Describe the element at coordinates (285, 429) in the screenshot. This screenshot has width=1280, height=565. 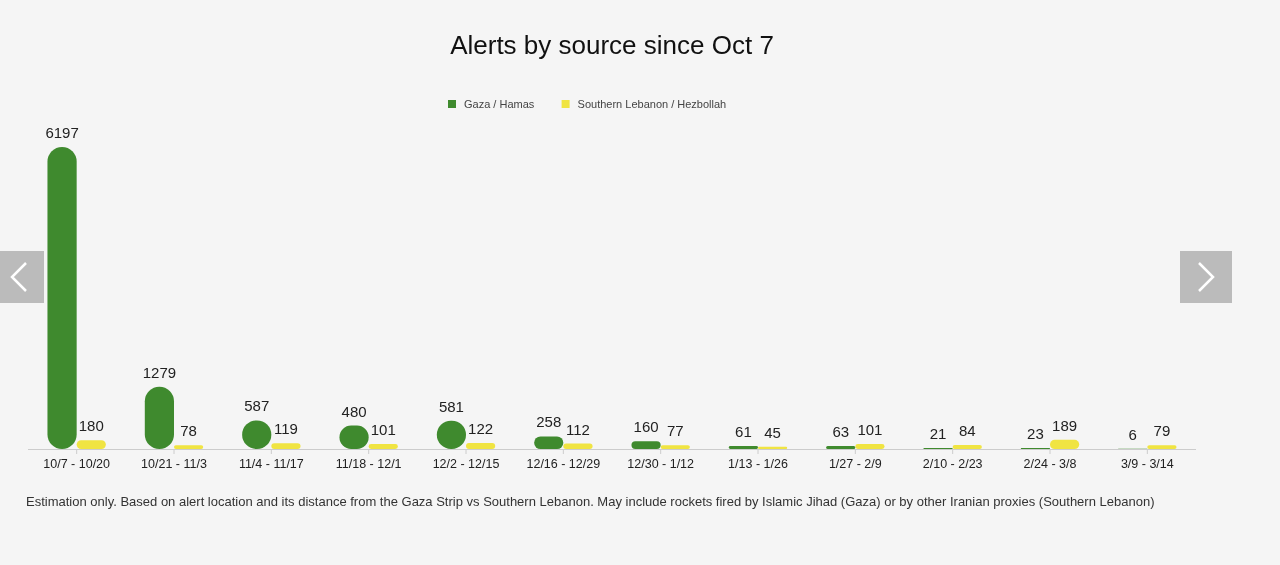
I see `data-label: 119` at that location.